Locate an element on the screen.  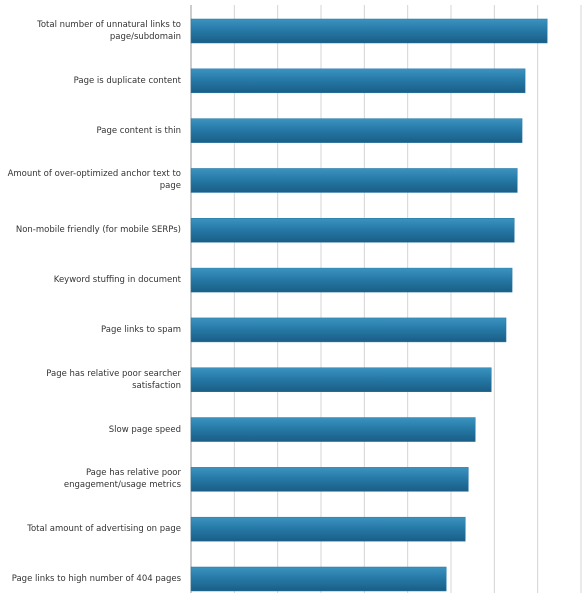
y-tick-label: Non-mobile friendly (for mobile SERPs) is located at coordinates (98, 230).